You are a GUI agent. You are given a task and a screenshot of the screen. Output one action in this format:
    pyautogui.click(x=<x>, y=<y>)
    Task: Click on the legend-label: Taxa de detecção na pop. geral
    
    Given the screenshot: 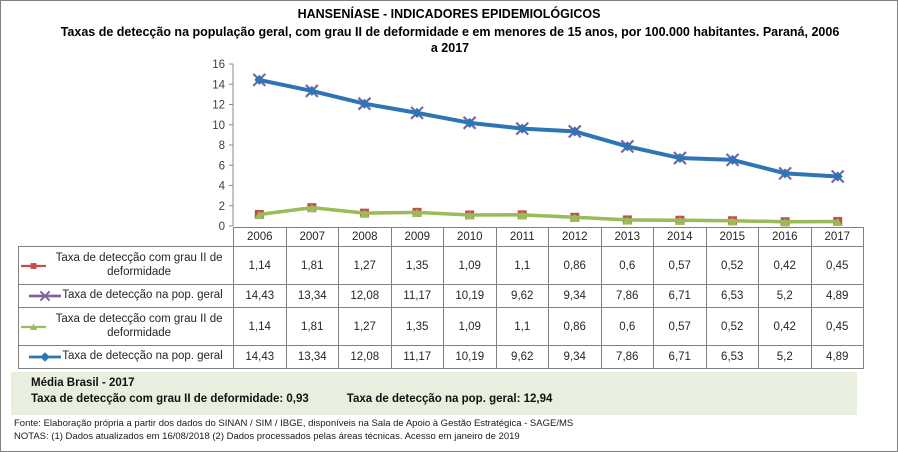 What is the action you would take?
    pyautogui.click(x=142, y=295)
    